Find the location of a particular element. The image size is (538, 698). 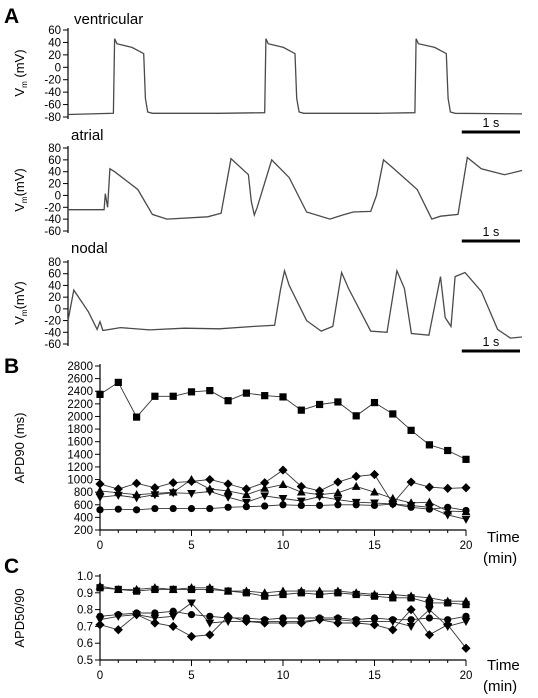

trace-y-tick-label: 80 is located at coordinates (54, 149).